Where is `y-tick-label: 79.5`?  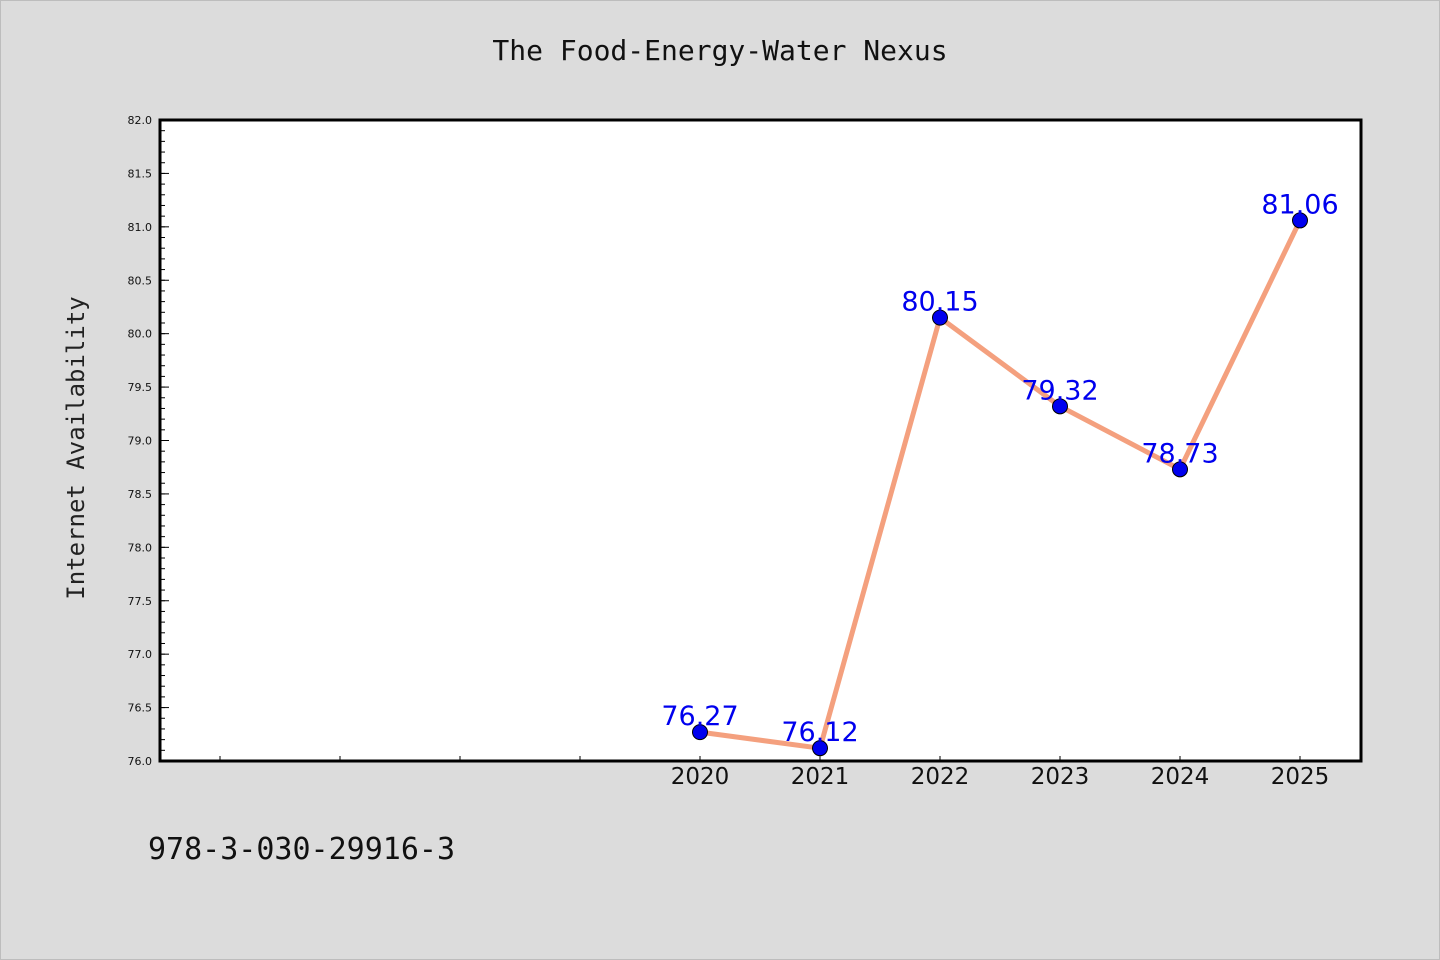 y-tick-label: 79.5 is located at coordinates (140, 387).